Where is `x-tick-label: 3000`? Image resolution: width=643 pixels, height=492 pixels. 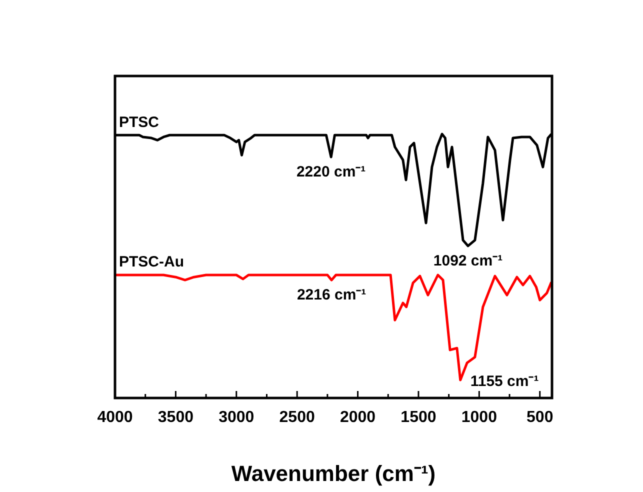
x-tick-label: 3000 is located at coordinates (236, 417).